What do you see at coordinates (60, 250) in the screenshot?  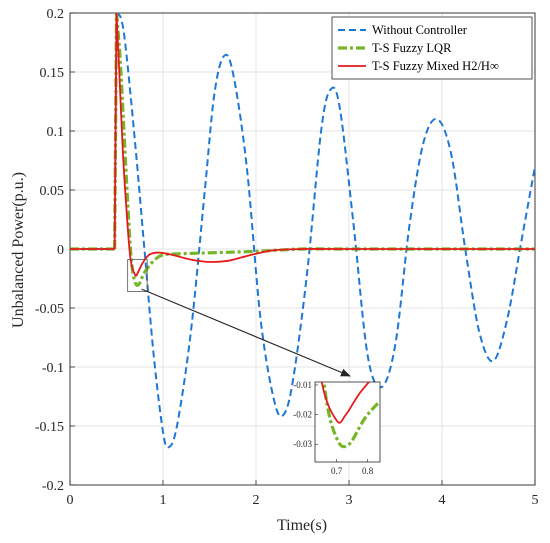 I see `y-tick-label: 0` at bounding box center [60, 250].